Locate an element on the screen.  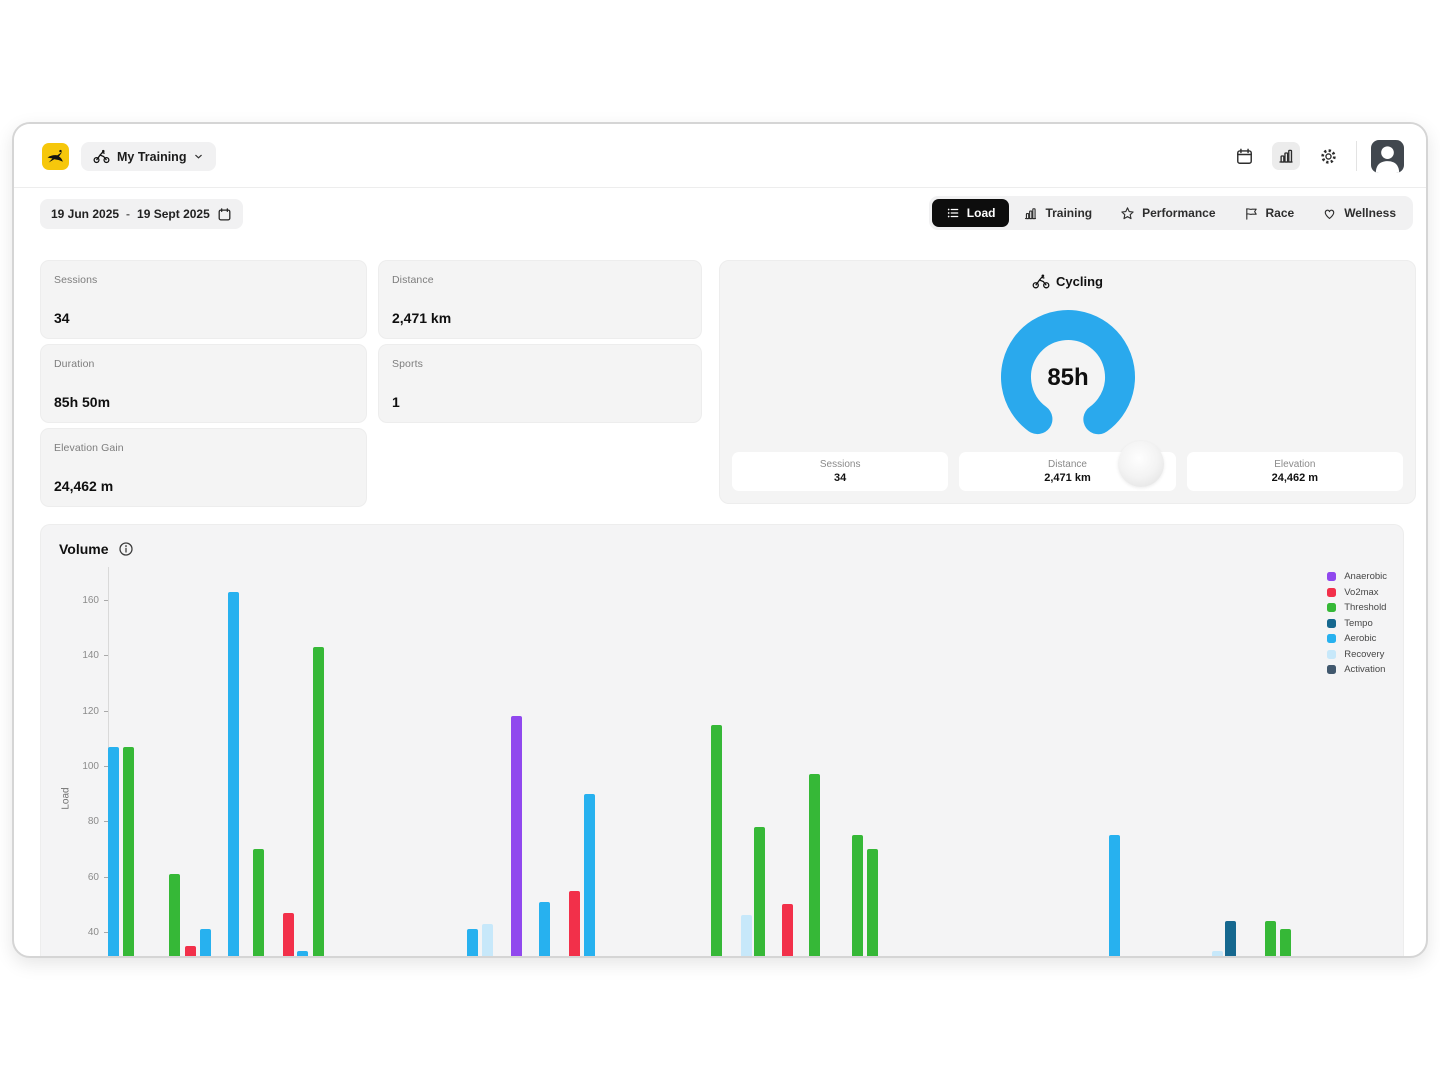
legend-item-vo2max: Vo2max is located at coordinates (1357, 592).